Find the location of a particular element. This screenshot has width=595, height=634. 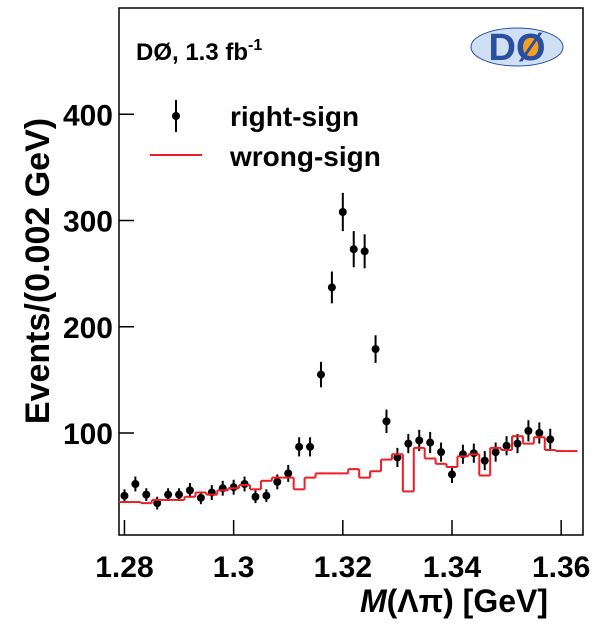

y-axis-label: Events/(0.002 GeV) is located at coordinates (38, 271).